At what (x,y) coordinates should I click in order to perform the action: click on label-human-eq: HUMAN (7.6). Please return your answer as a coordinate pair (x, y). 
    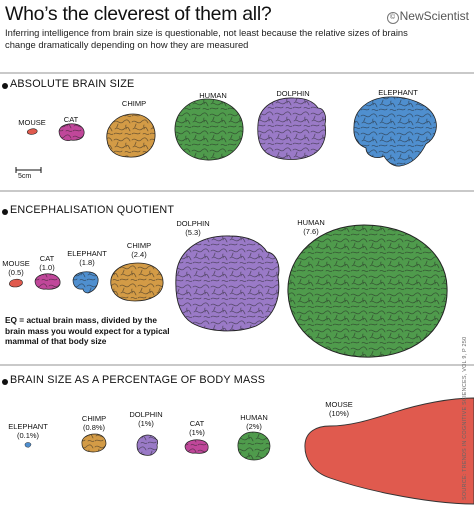
    Looking at the image, I should click on (311, 227).